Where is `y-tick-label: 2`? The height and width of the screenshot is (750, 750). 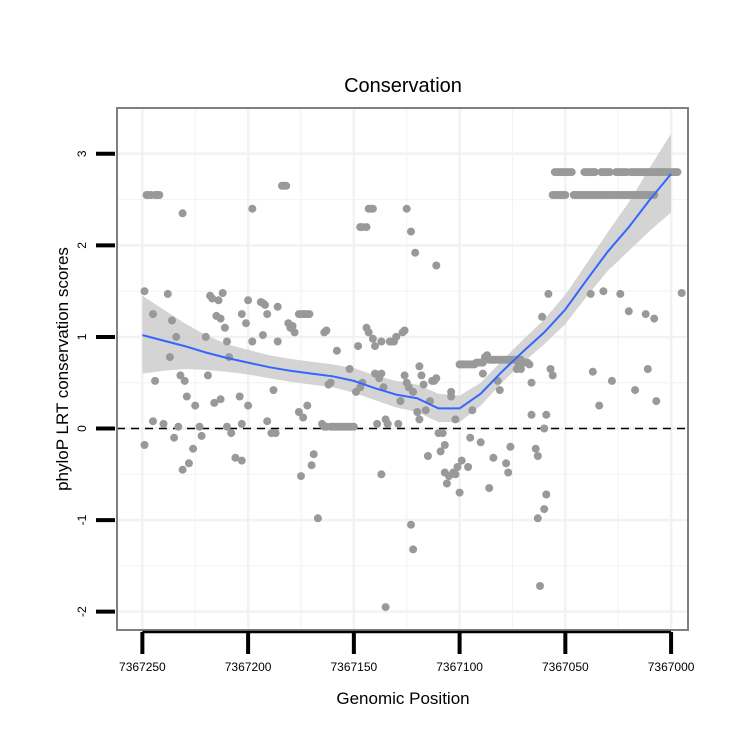 y-tick-label: 2 is located at coordinates (82, 245).